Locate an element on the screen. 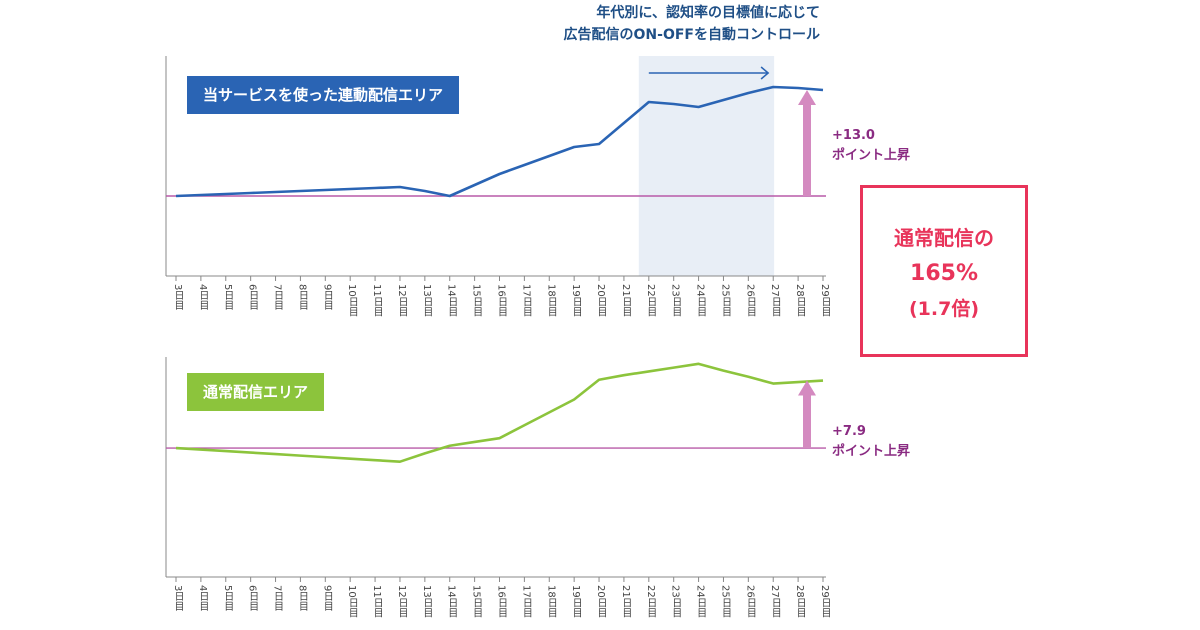  highlight-band is located at coordinates (706, 166).